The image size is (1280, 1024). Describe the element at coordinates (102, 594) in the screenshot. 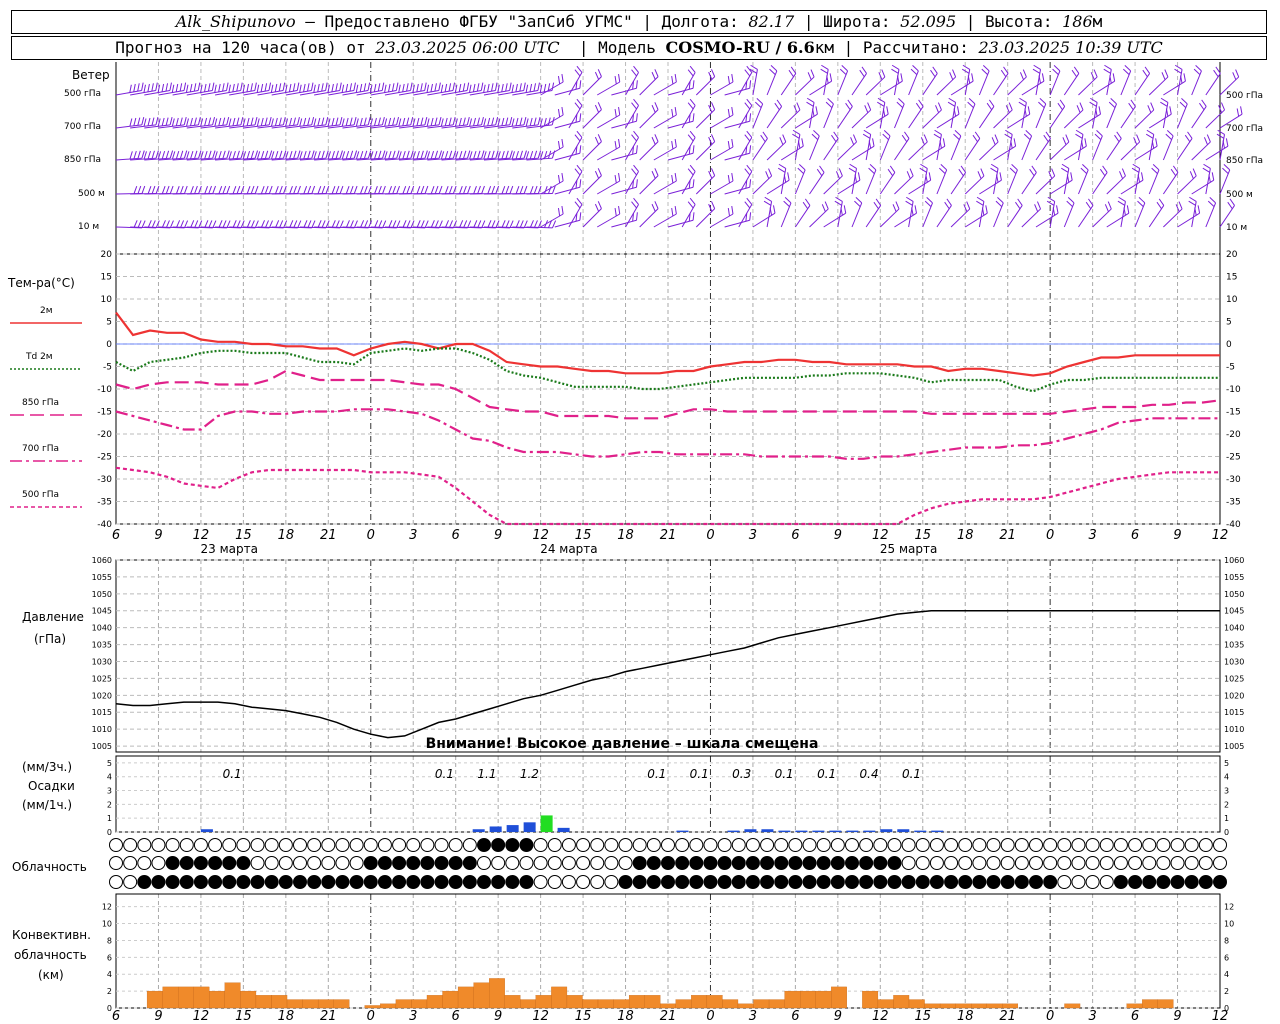

I see `pres-ytick-left: 1050` at that location.